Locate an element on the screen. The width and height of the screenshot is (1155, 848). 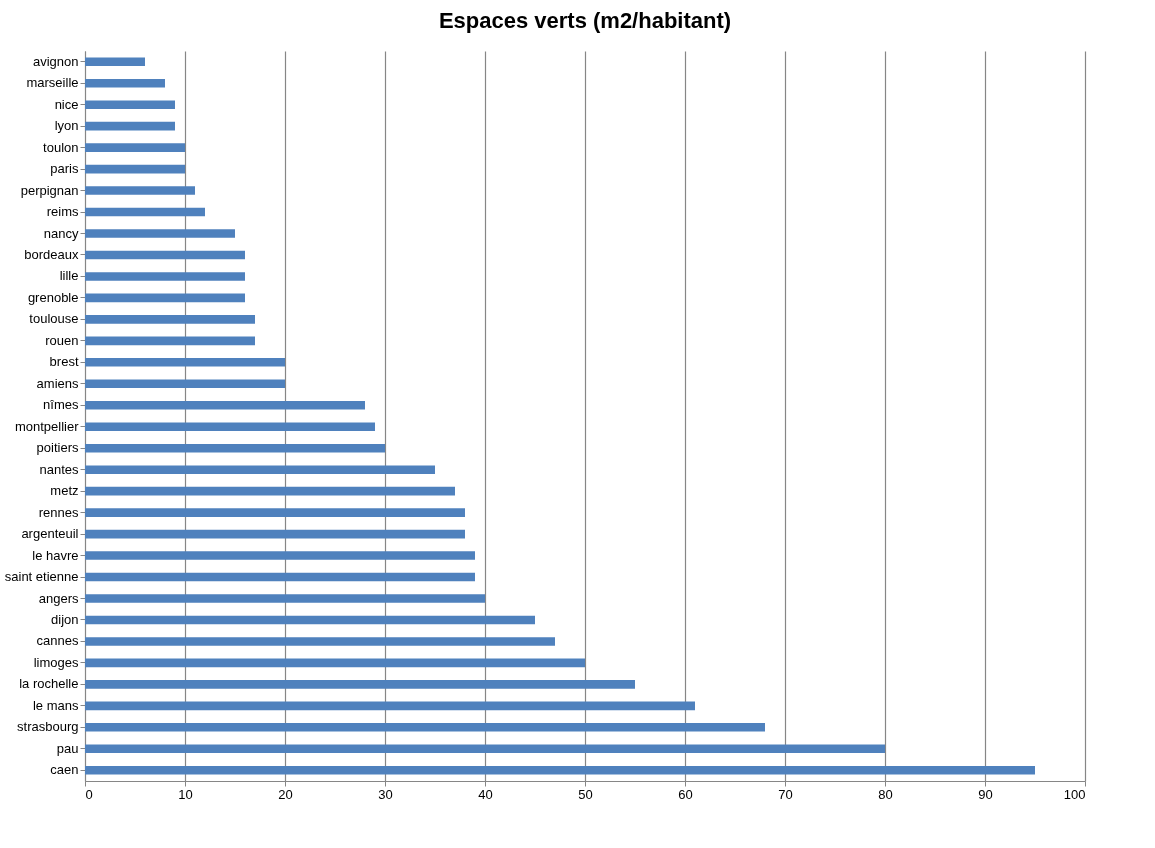
y-tick-label: montpellier is located at coordinates (47, 426).